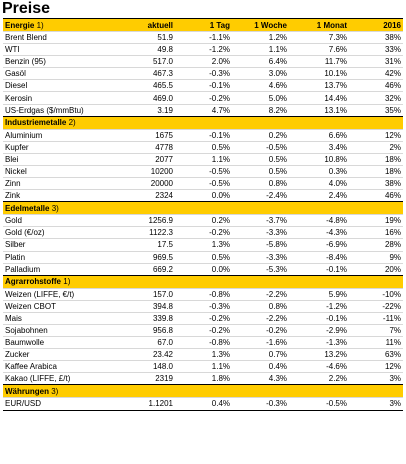 Image resolution: width=406 pixels, height=464 pixels. I want to click on value-cell: 2319, so click(145, 378).